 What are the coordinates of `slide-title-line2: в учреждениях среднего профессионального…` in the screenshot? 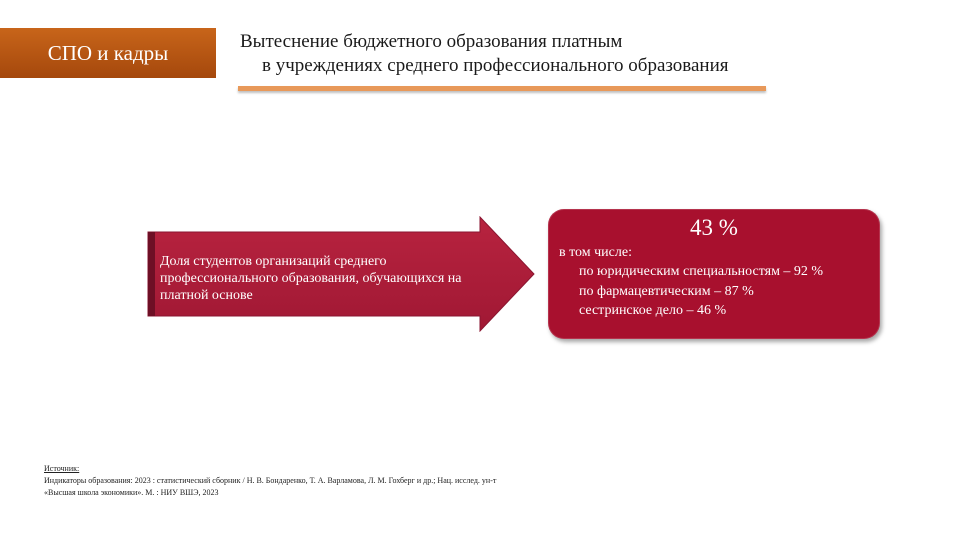 It's located at (495, 65).